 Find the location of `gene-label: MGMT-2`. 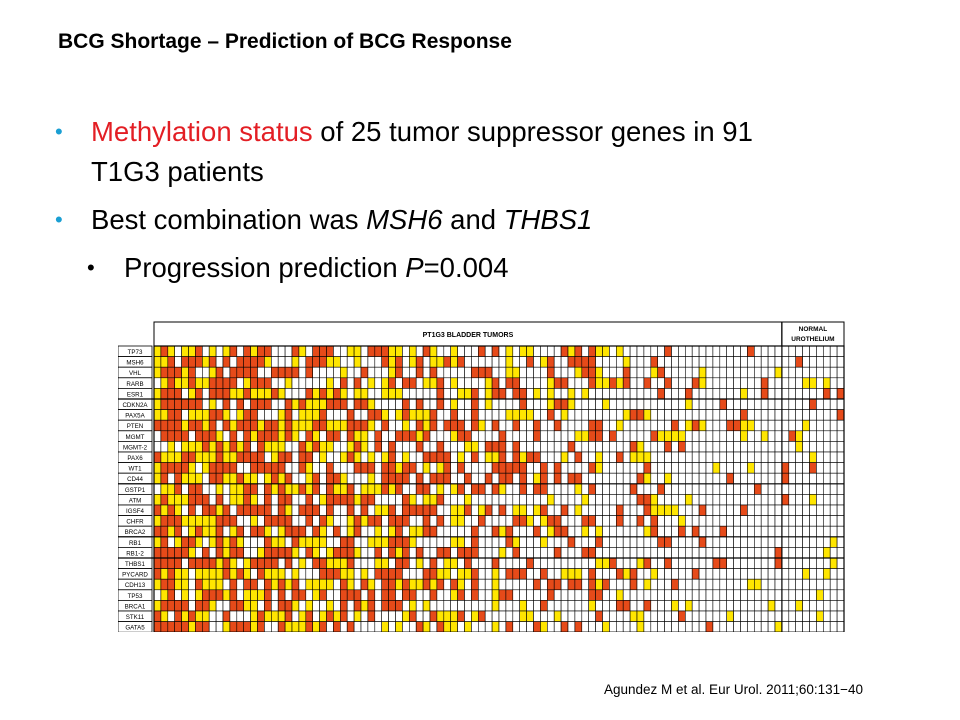

gene-label: MGMT-2 is located at coordinates (135, 447).